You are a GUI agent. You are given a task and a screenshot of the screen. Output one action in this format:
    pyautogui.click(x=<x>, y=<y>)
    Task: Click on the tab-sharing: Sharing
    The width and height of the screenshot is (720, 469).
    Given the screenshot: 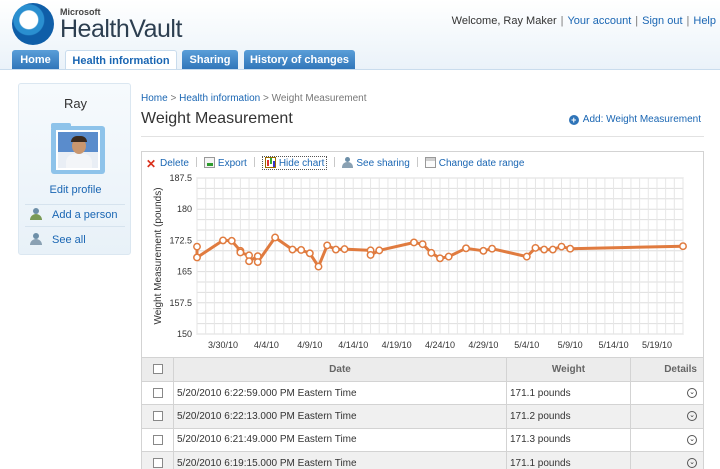 What is the action you would take?
    pyautogui.click(x=210, y=60)
    